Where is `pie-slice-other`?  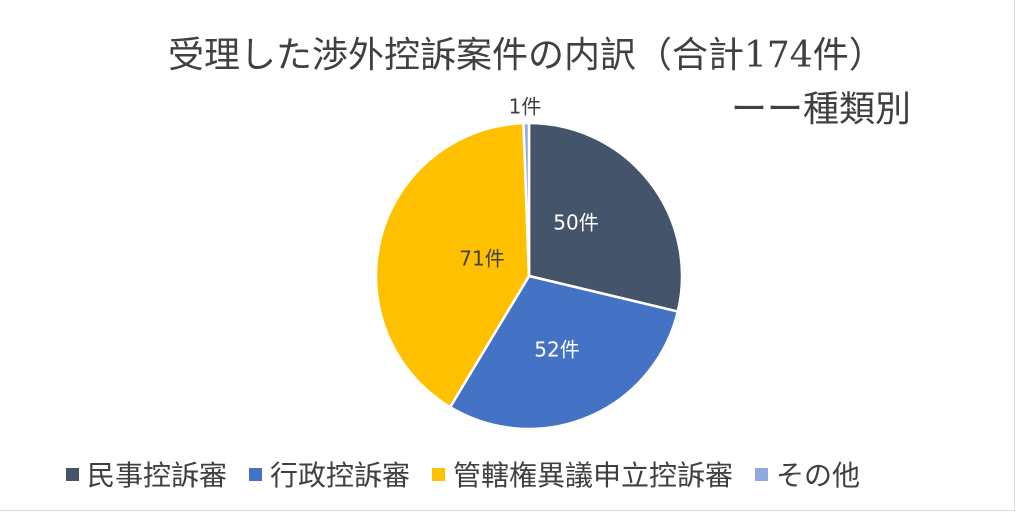
pie-slice-other is located at coordinates (526, 199).